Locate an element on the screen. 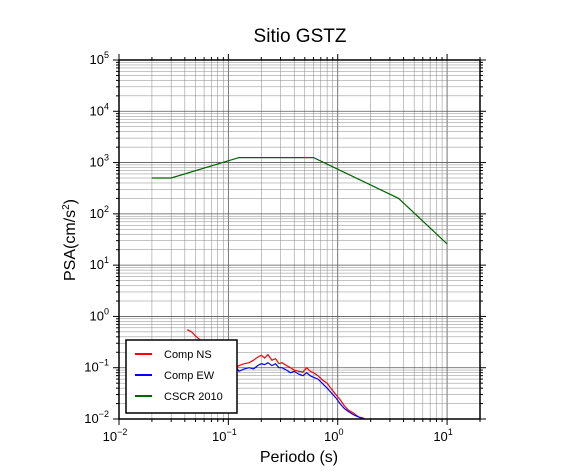 The width and height of the screenshot is (586, 475). x-tick-label: 10⁻² is located at coordinates (115, 435).